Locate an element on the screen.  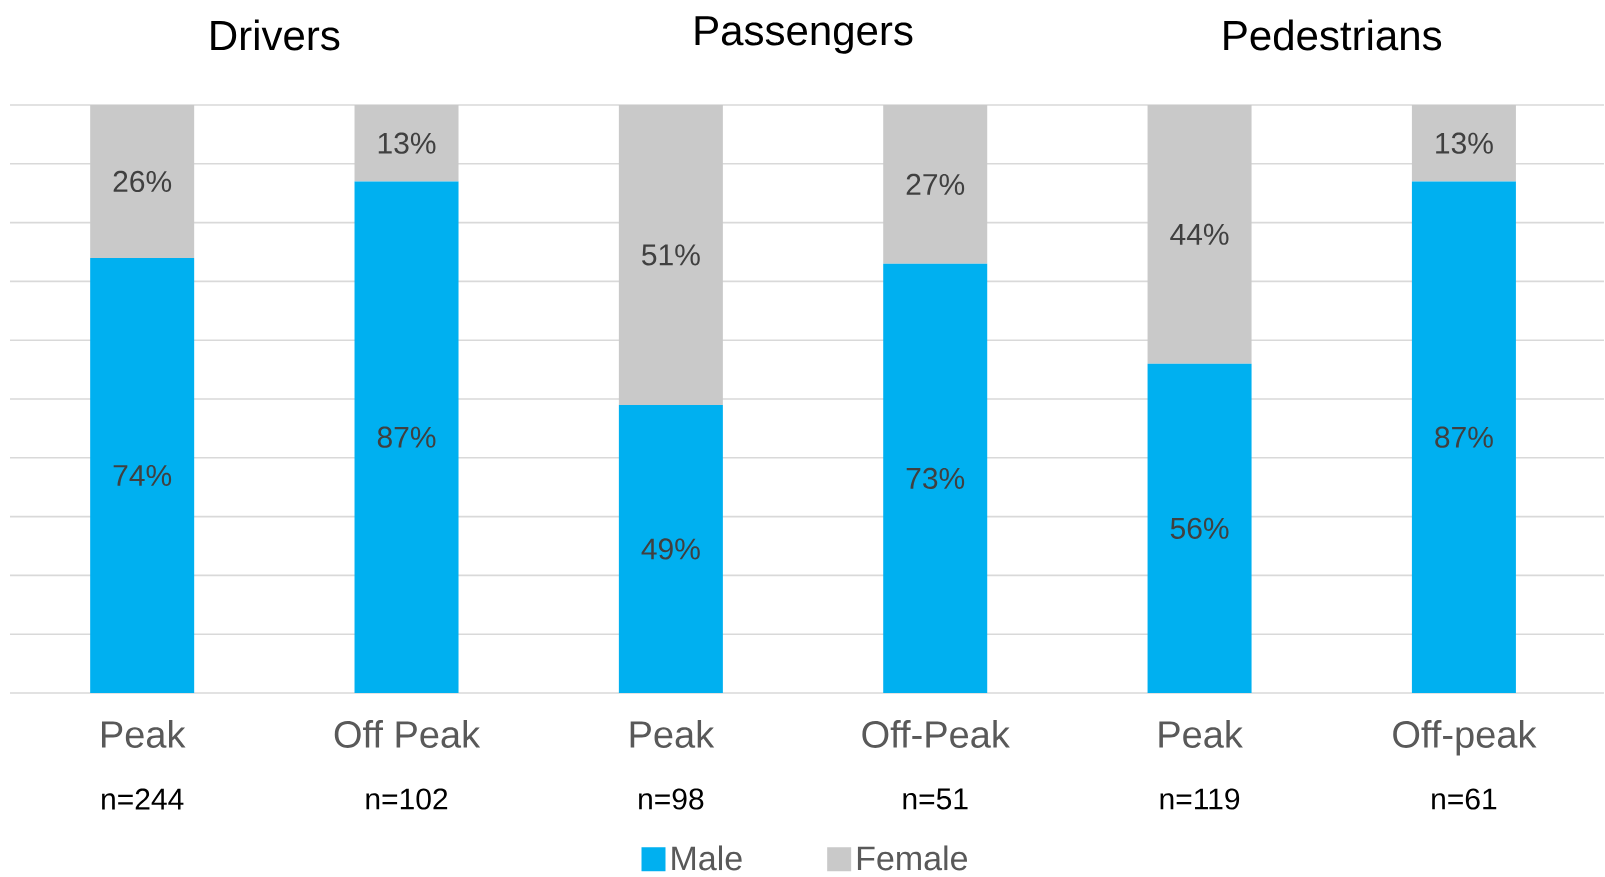
data-label: 56% is located at coordinates (1199, 528).